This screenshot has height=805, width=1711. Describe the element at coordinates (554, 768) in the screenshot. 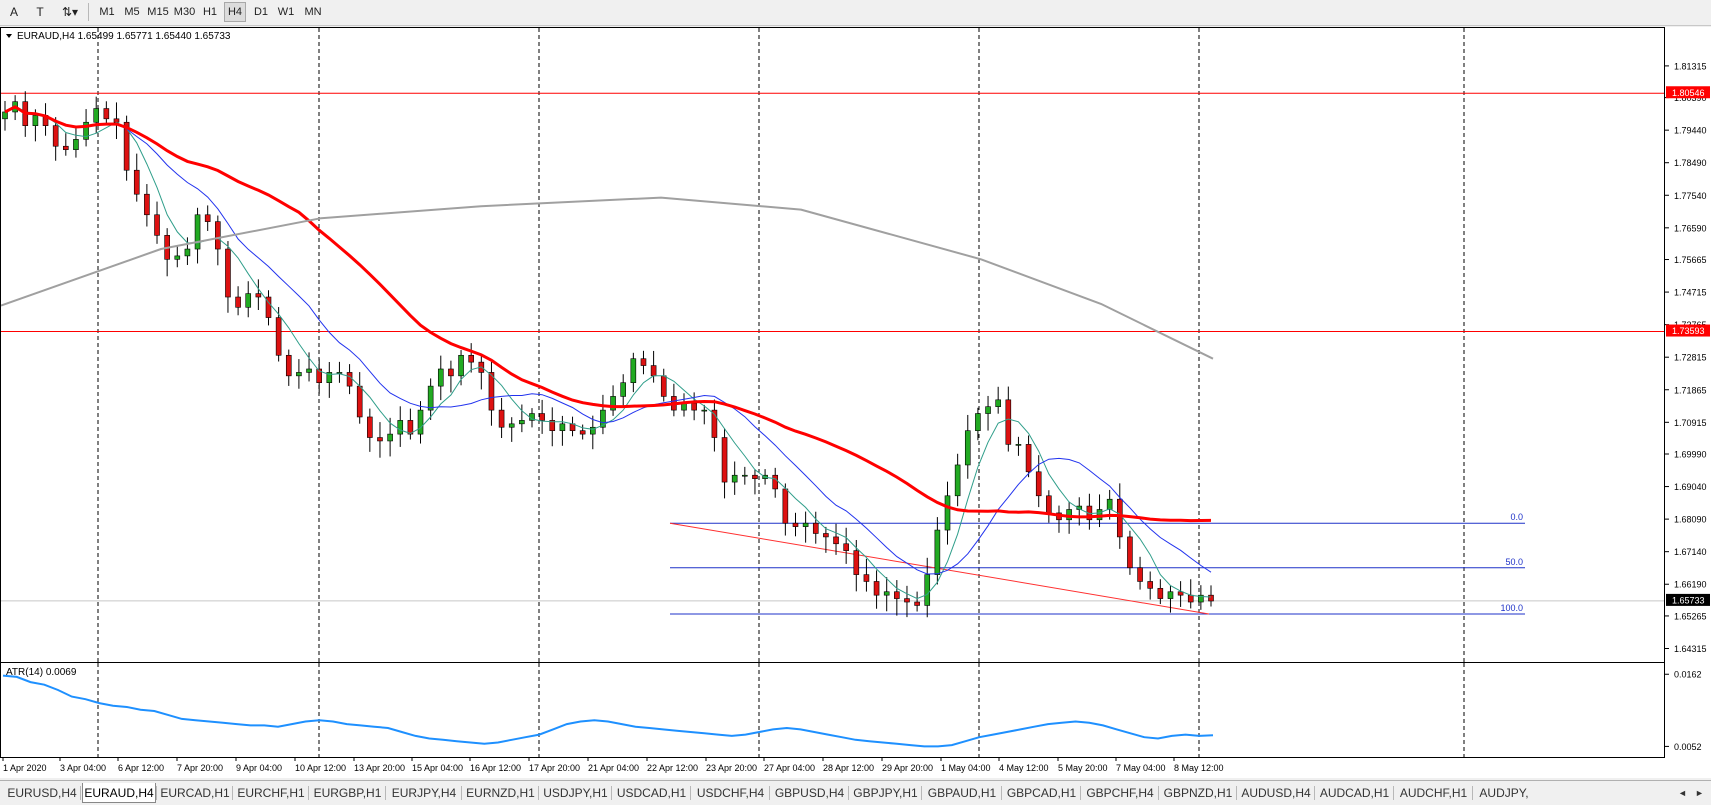

I see `time-label: 17 Apr 20:00` at that location.